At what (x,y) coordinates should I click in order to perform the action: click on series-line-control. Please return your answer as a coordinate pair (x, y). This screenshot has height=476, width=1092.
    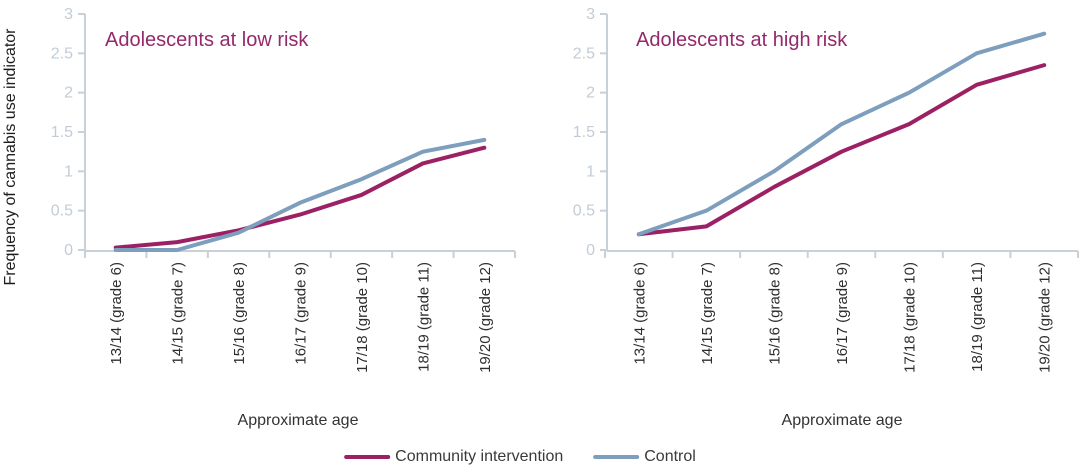
    Looking at the image, I should click on (300, 194).